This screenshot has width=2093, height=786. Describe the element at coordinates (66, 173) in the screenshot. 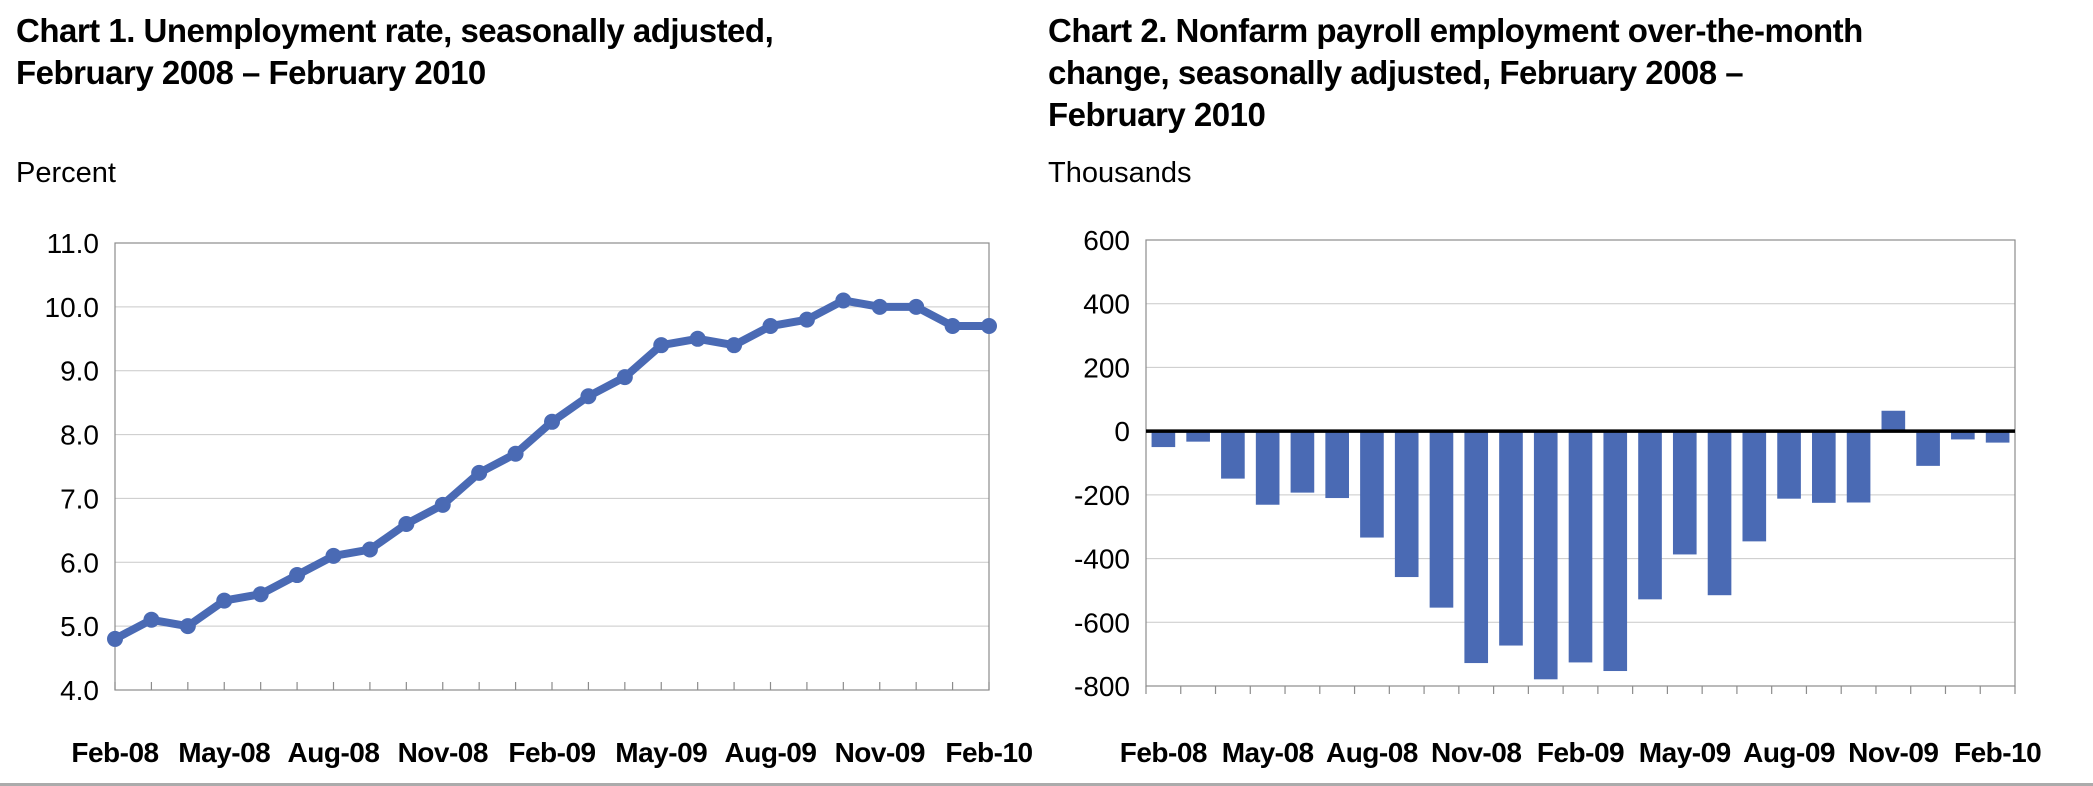

I see `chart1-unit-label: Percent` at that location.